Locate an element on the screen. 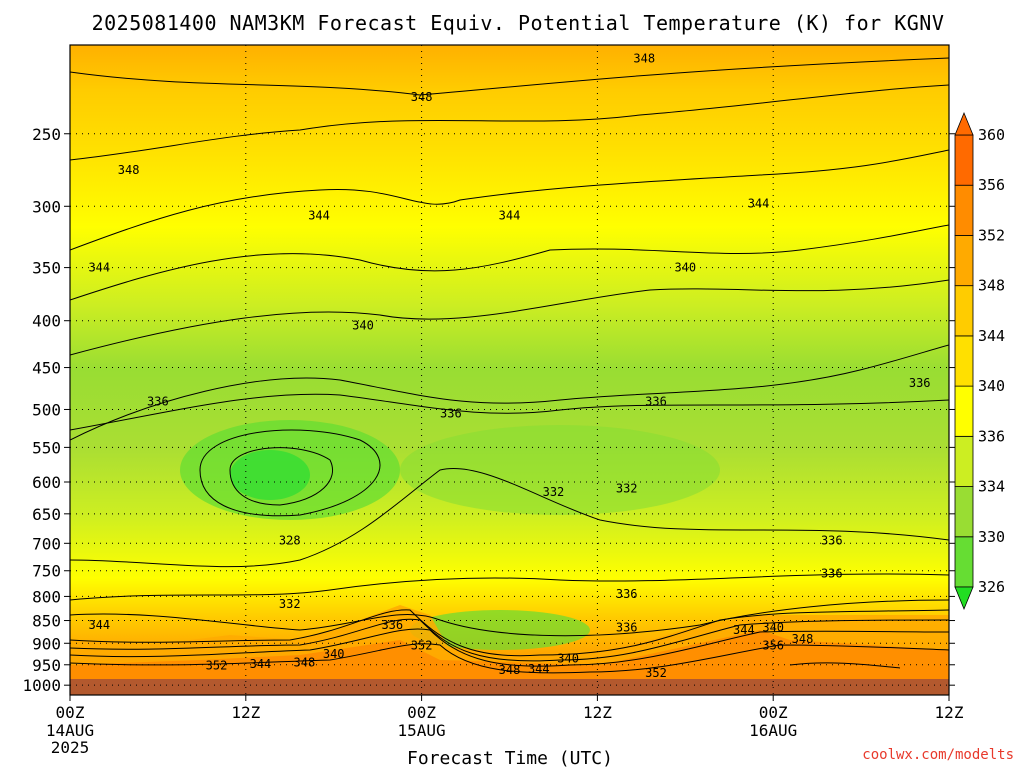 The height and width of the screenshot is (768, 1024). colorbar-label: 340 is located at coordinates (991, 386).